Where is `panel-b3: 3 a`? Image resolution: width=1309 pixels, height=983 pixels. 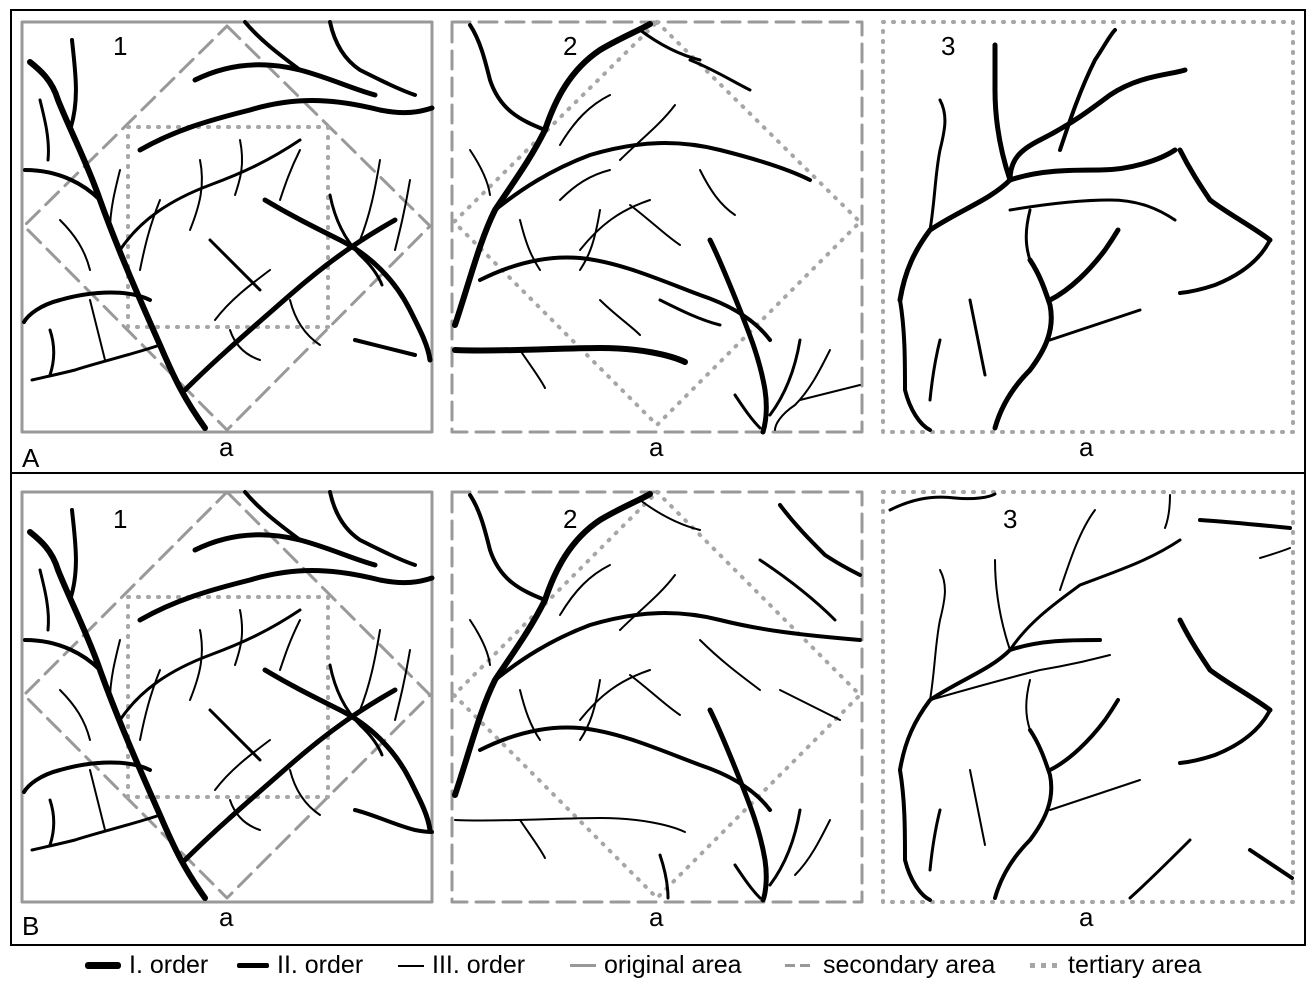 panel-b3: 3 a is located at coordinates (1088, 711).